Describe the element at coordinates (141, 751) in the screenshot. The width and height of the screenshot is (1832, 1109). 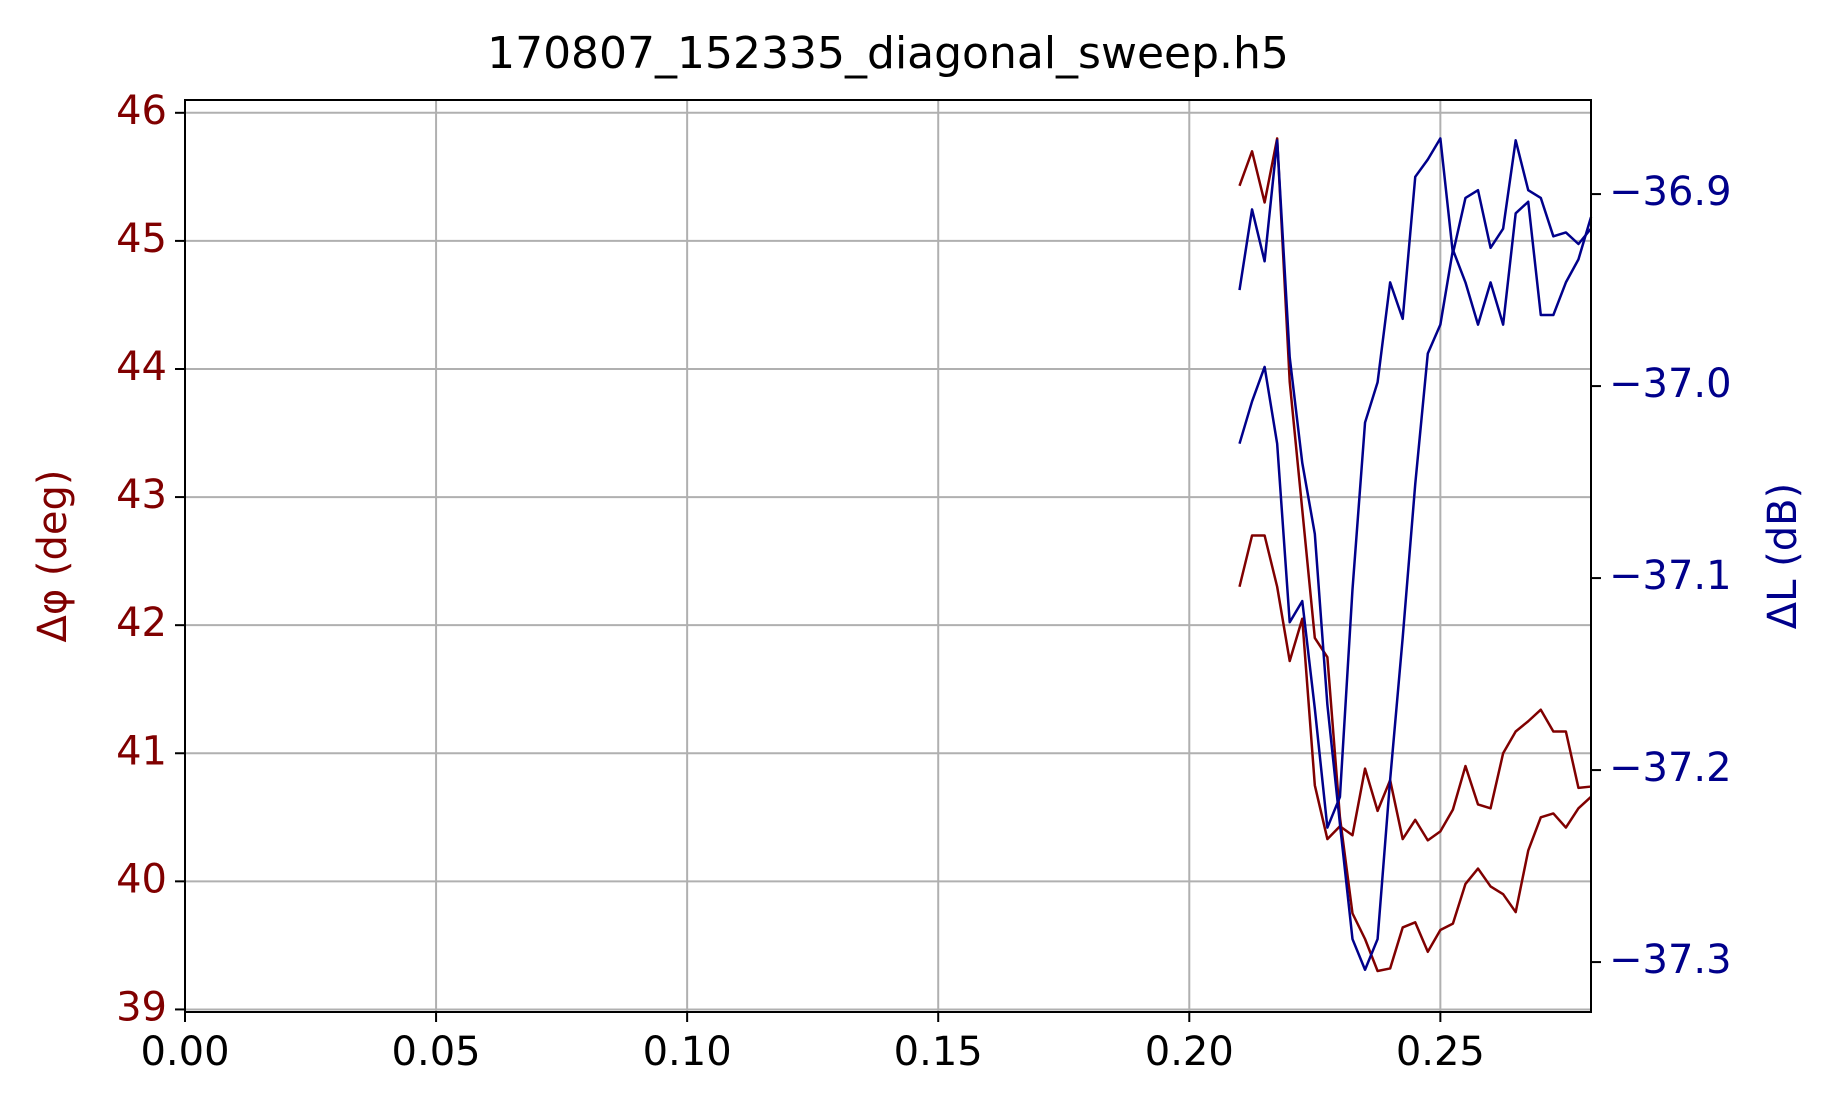
I see `y-tick-label: 41` at that location.